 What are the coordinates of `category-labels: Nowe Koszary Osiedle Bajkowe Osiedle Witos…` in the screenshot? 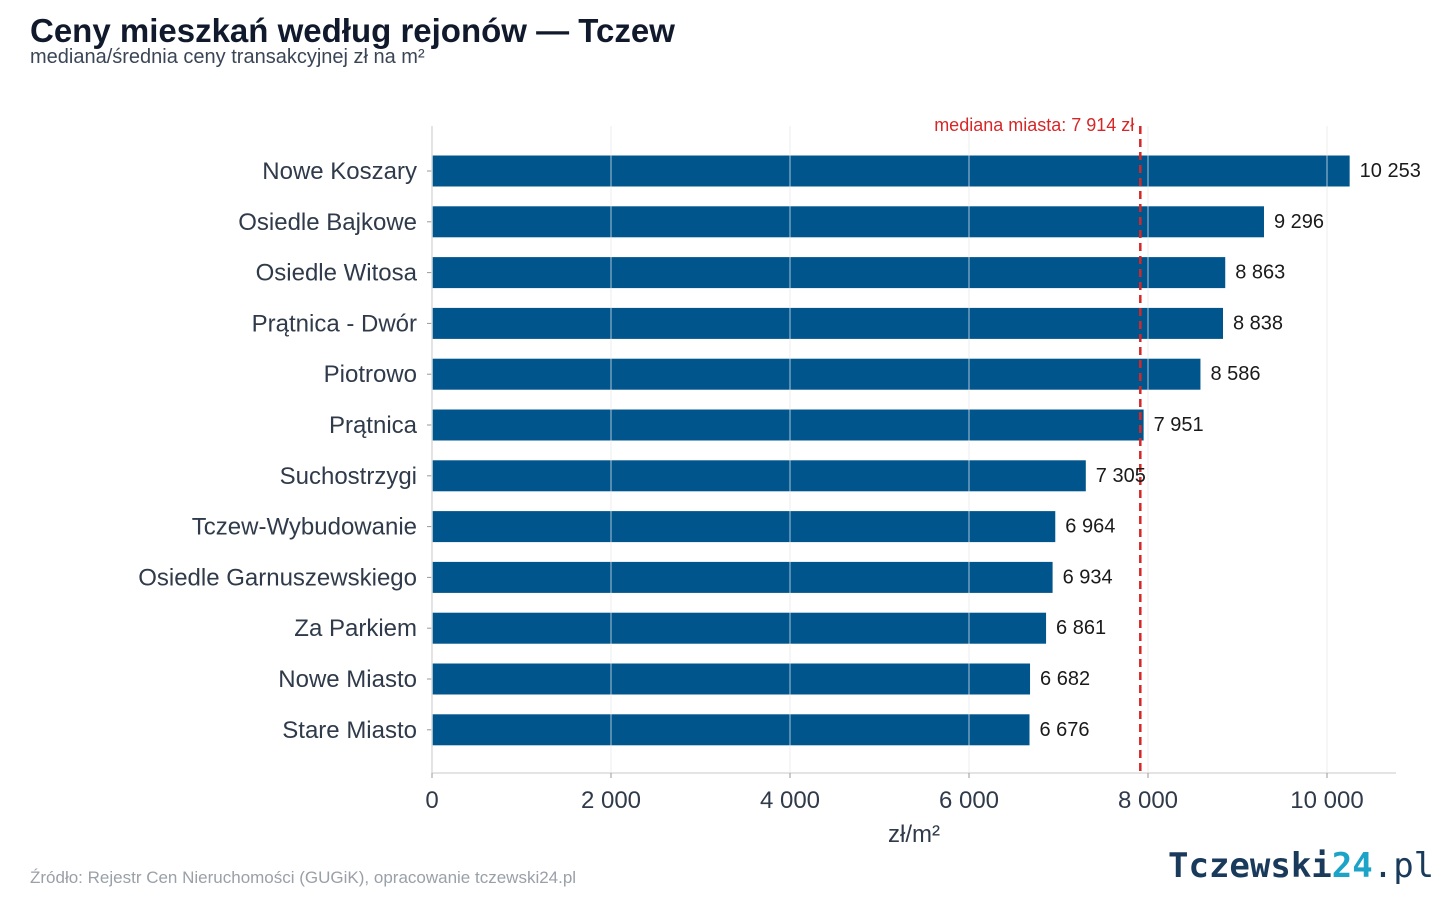 It's located at (277, 451).